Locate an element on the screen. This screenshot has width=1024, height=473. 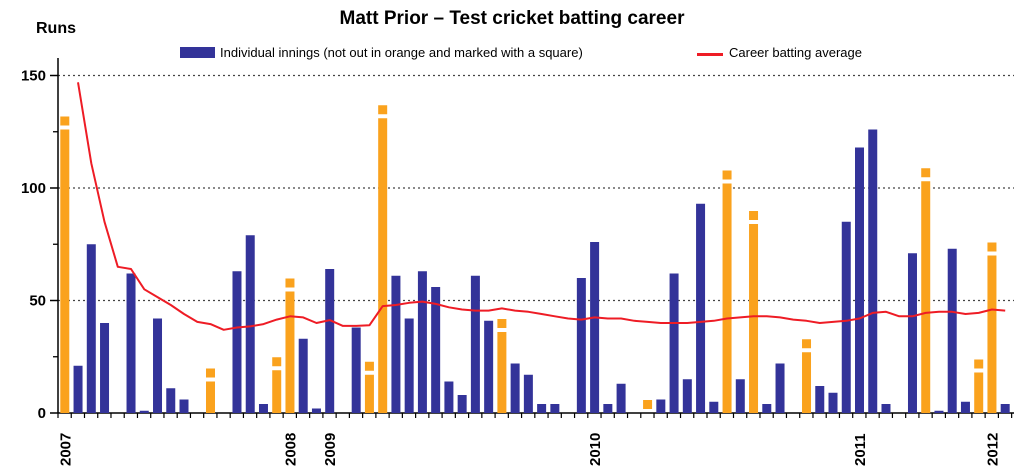
x-year-label: 2012 is located at coordinates (992, 449).